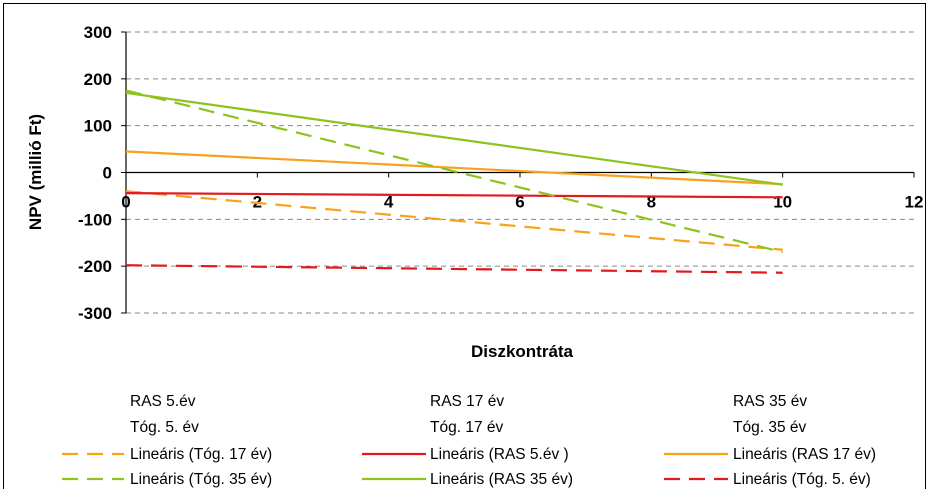 The height and width of the screenshot is (489, 931). Describe the element at coordinates (201, 479) in the screenshot. I see `legend-label: Lineáris (Tóg. 35 év)` at that location.